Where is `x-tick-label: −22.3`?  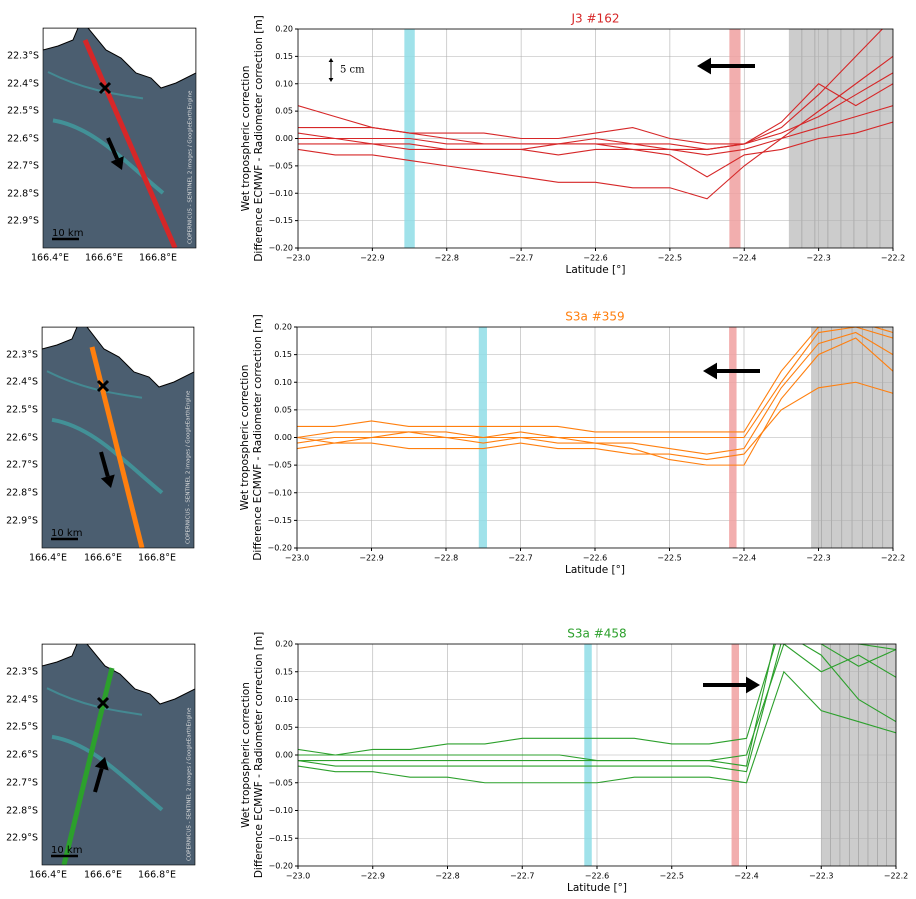
x-tick-label: −22.3 is located at coordinates (821, 876).